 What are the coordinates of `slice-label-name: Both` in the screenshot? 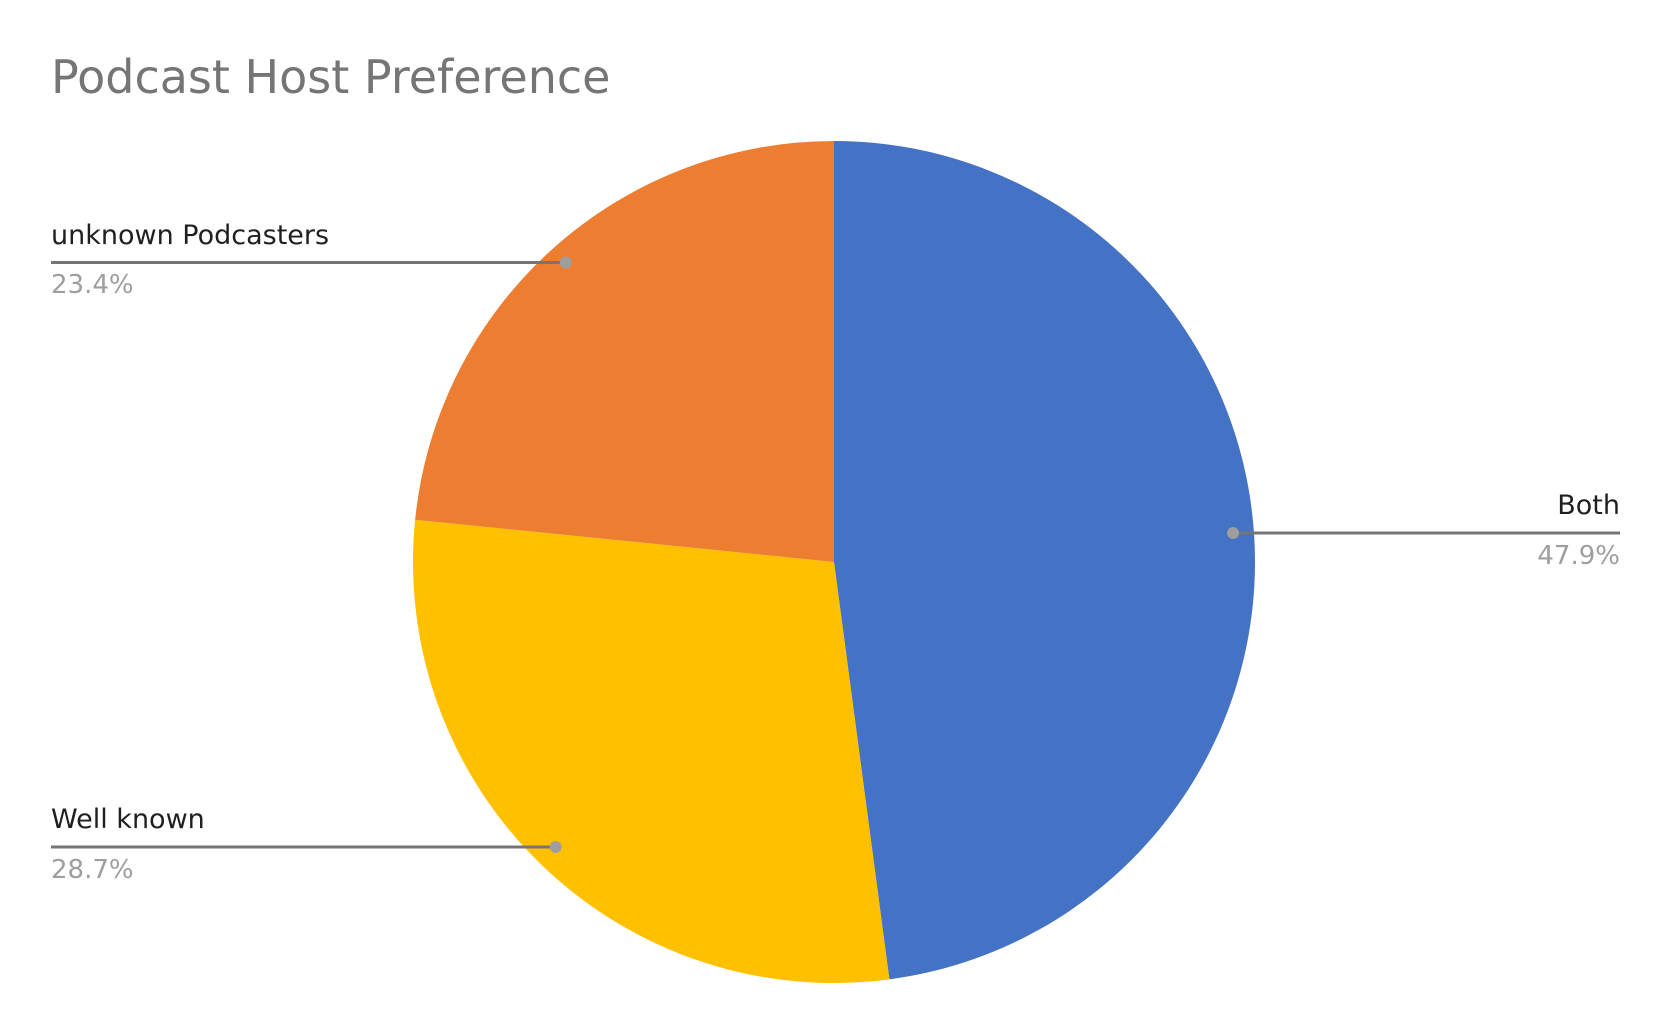 It's located at (1588, 505).